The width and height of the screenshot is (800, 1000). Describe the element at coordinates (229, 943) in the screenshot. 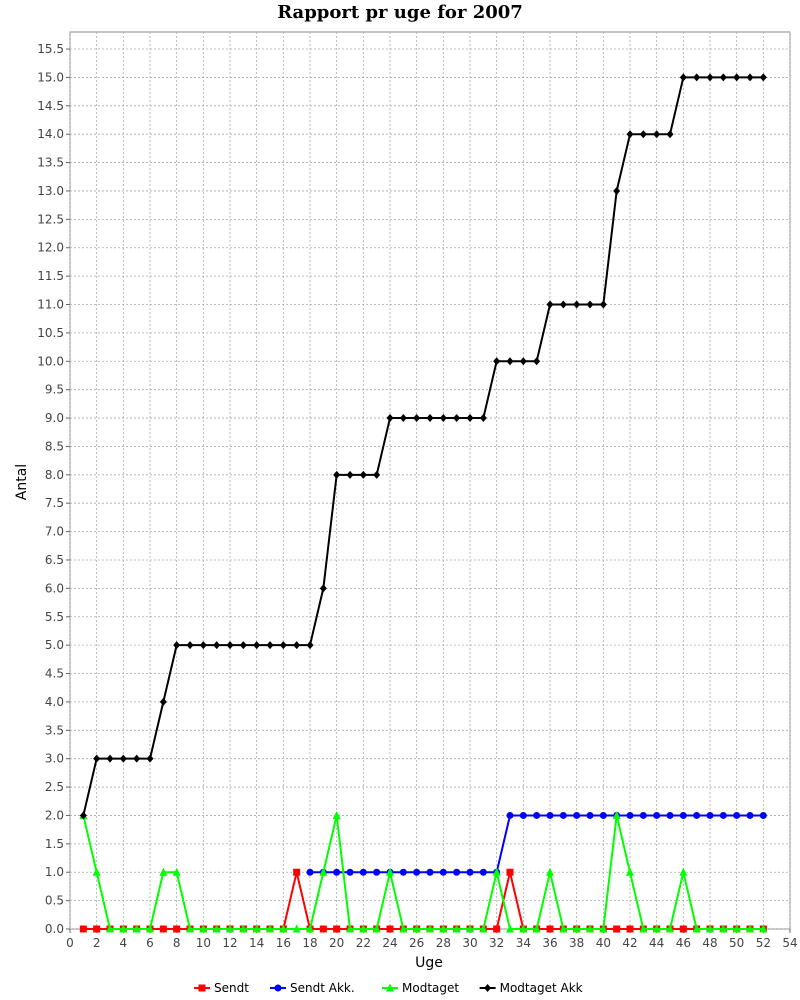

I see `x-tick-label: 12` at that location.